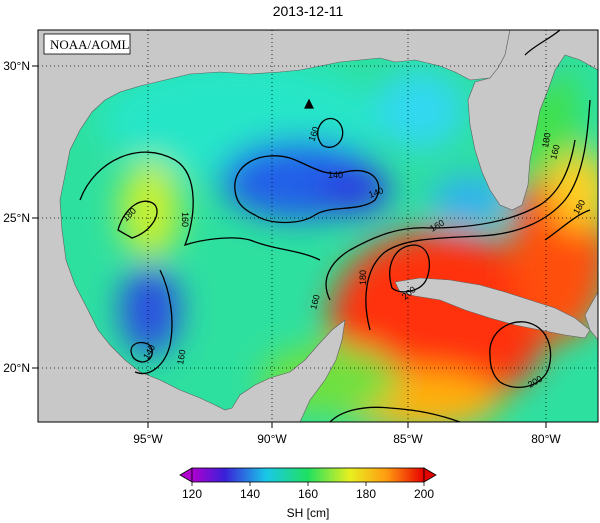 This screenshot has height=523, width=600. What do you see at coordinates (153, 322) in the screenshot?
I see `contour-160-southwest` at bounding box center [153, 322].